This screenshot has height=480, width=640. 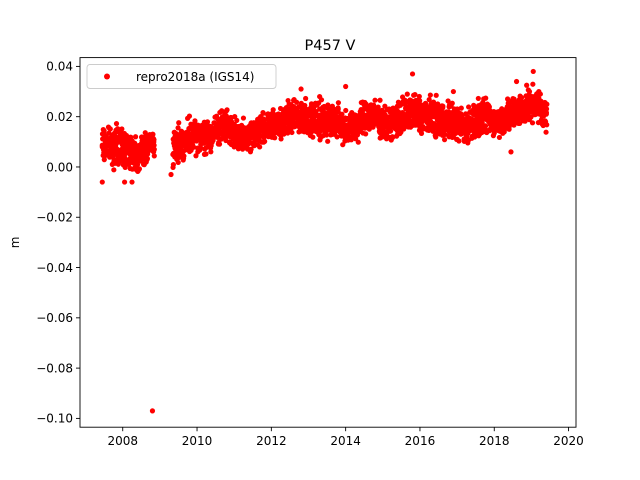 What do you see at coordinates (59, 67) in the screenshot?
I see `y-tick-label: 0.04` at bounding box center [59, 67].